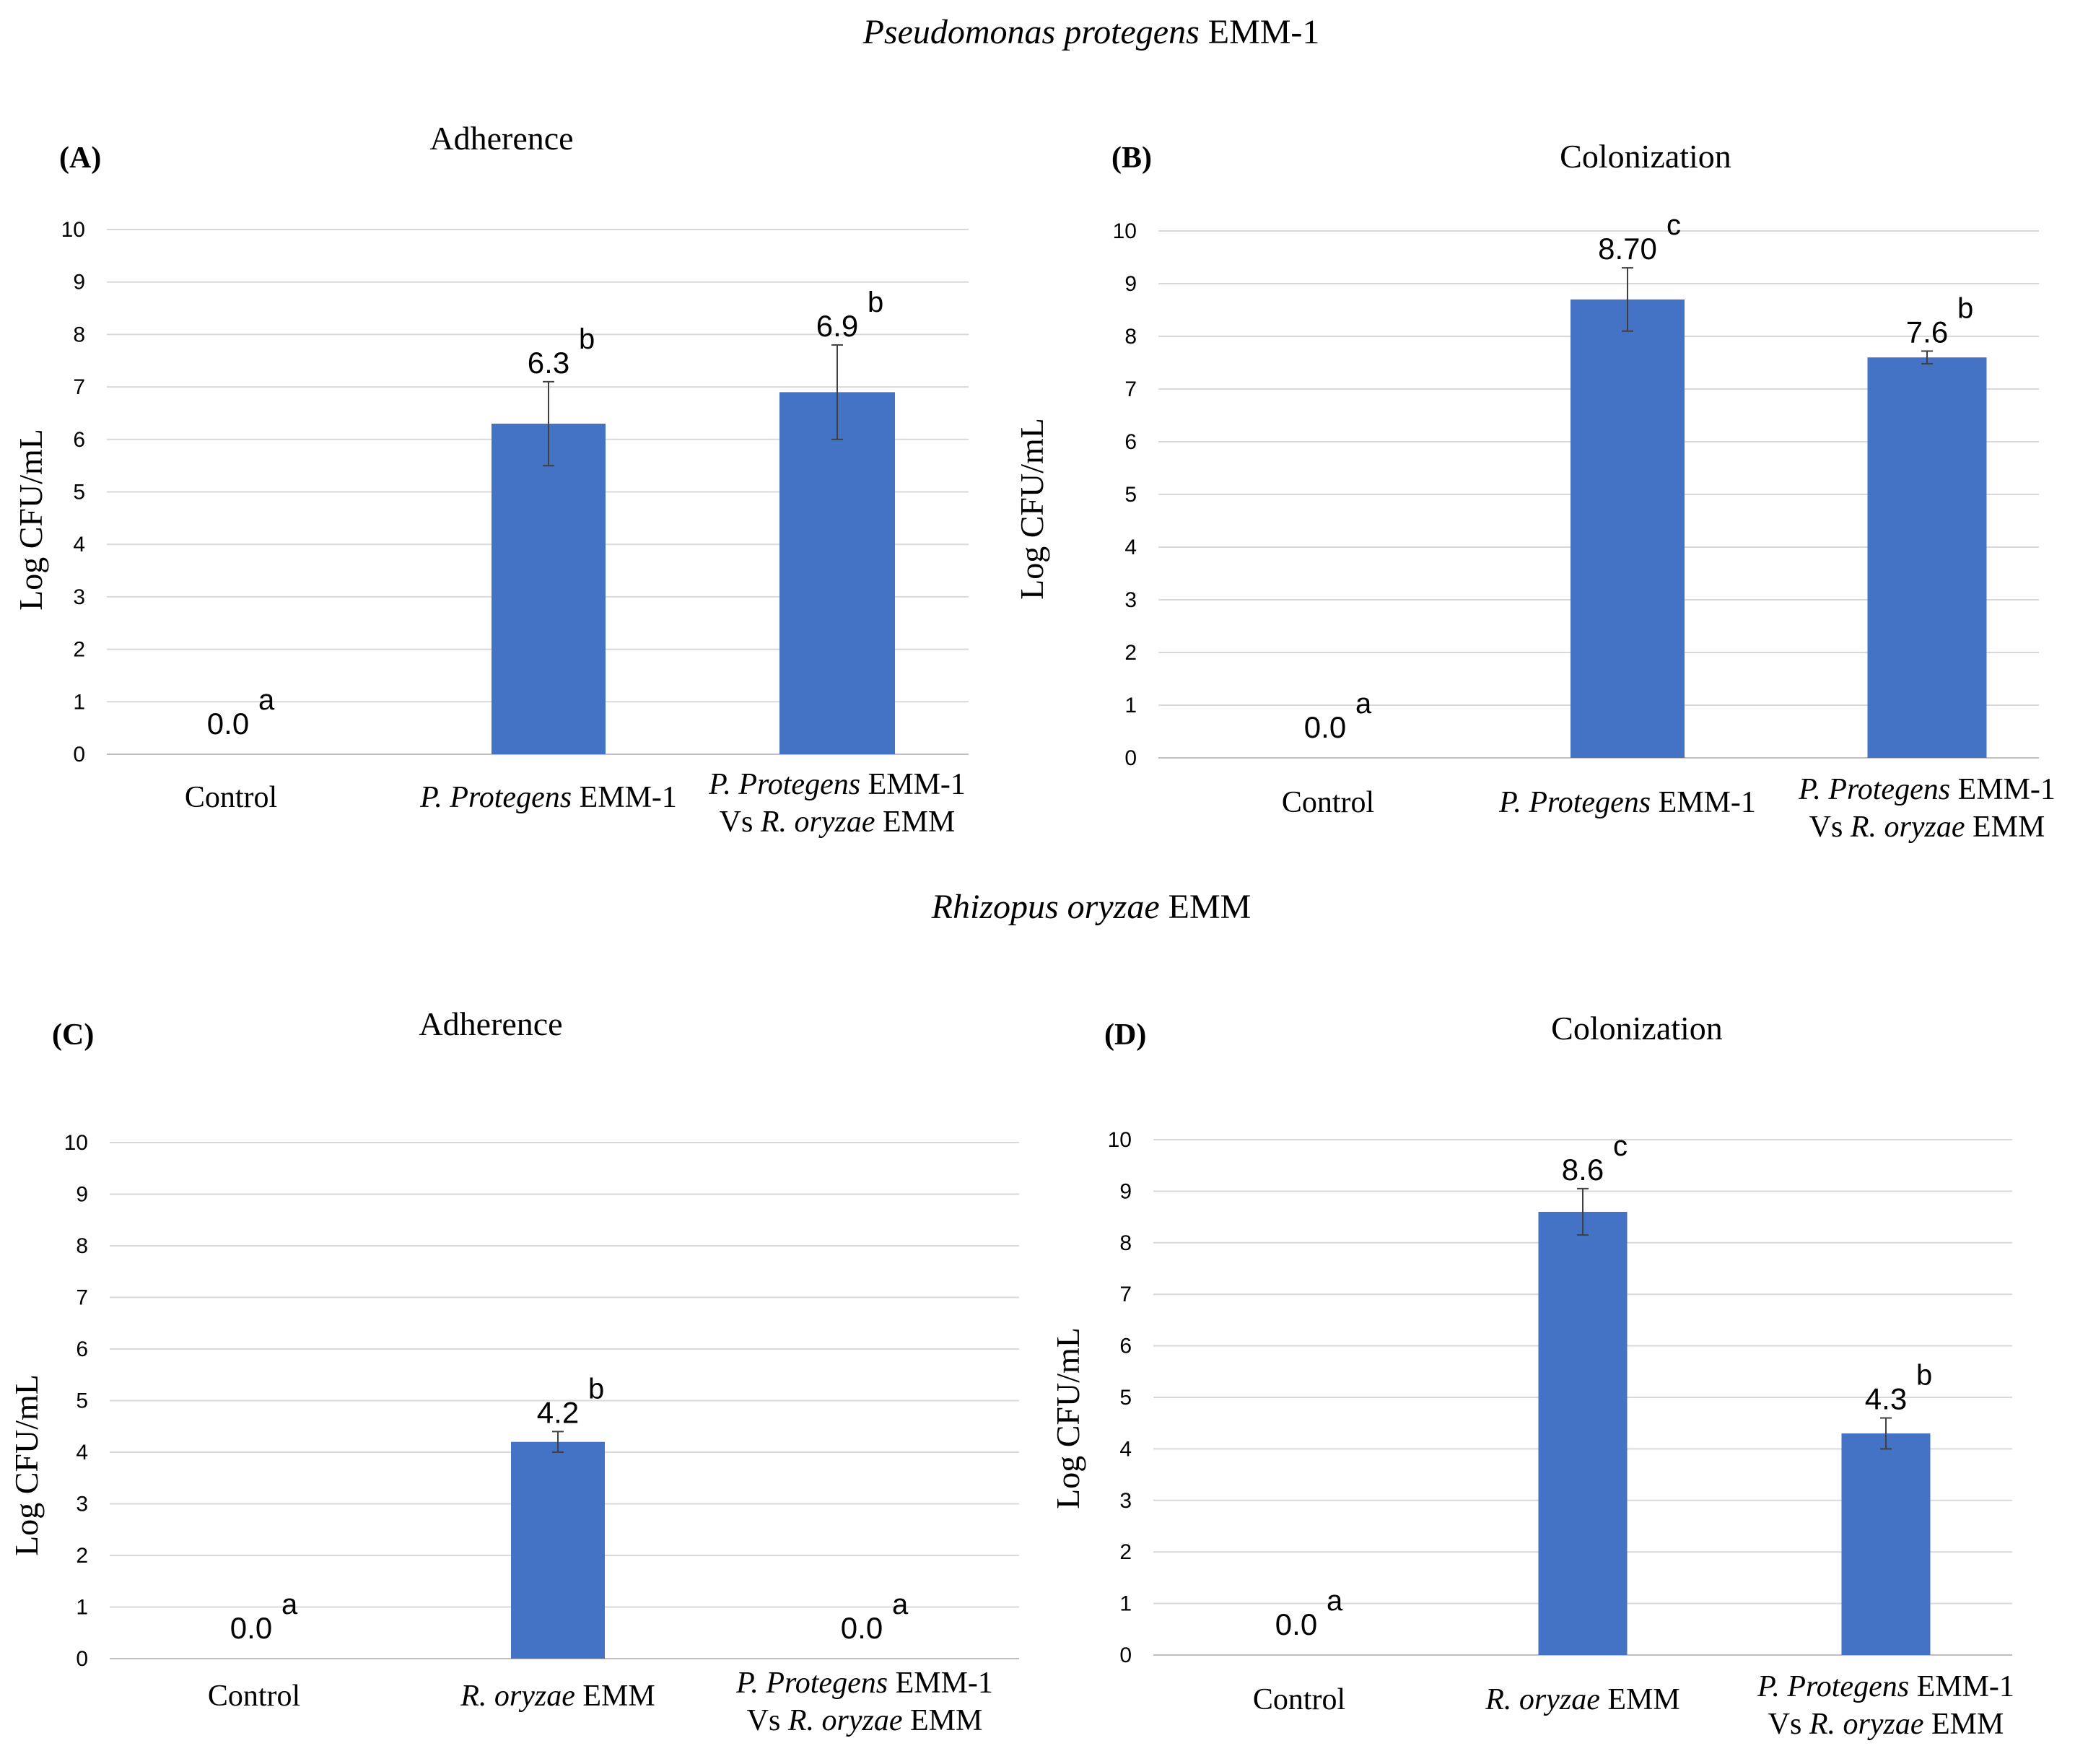  Describe the element at coordinates (1583, 1170) in the screenshot. I see `data-label: 8.6` at that location.